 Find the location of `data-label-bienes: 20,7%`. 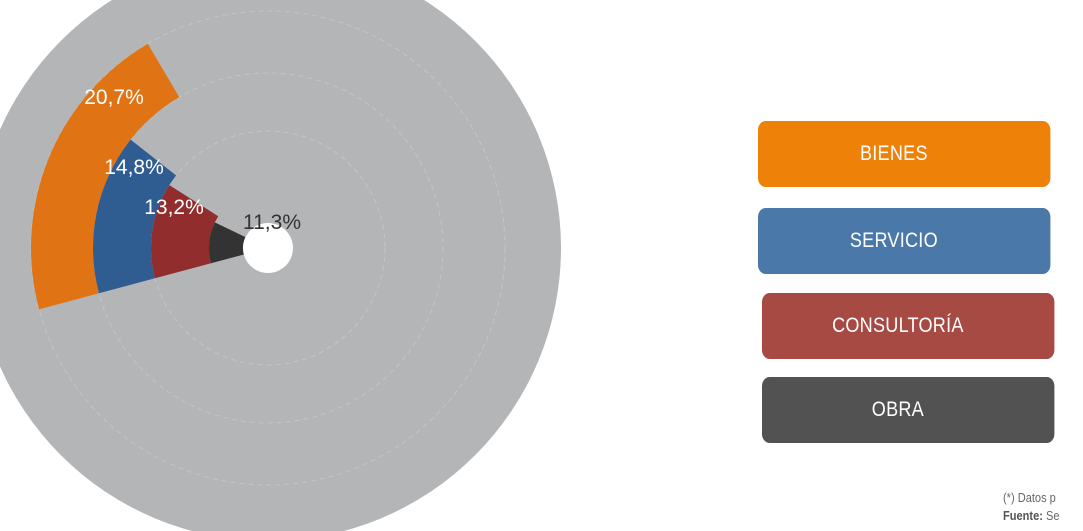

data-label-bienes: 20,7% is located at coordinates (114, 97).